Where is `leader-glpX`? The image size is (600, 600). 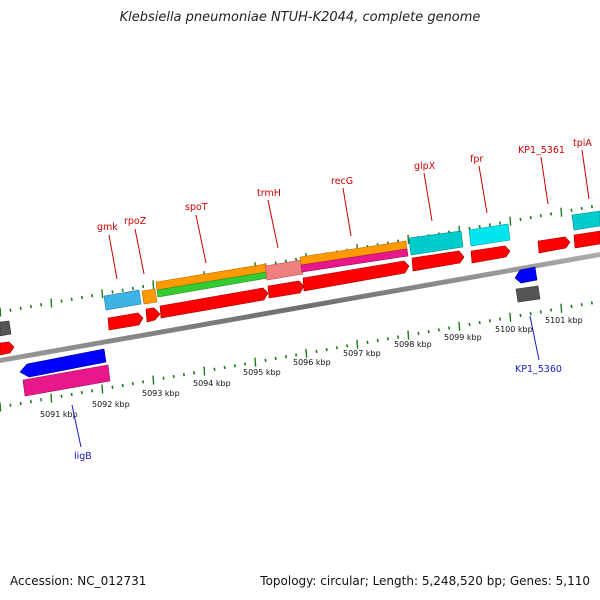
leader-glpX is located at coordinates (428, 197).